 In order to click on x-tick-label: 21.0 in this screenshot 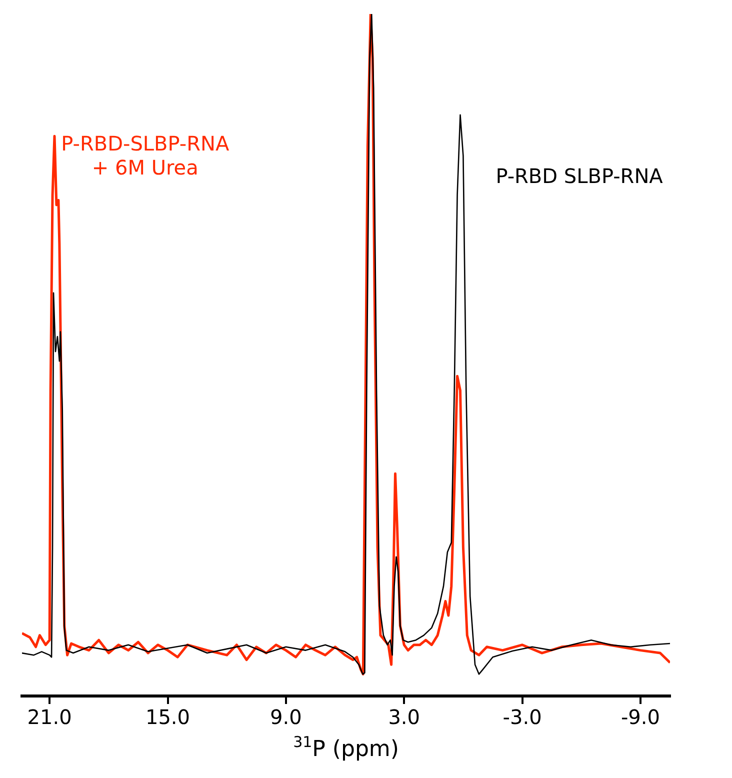, I will do `click(49, 717)`.